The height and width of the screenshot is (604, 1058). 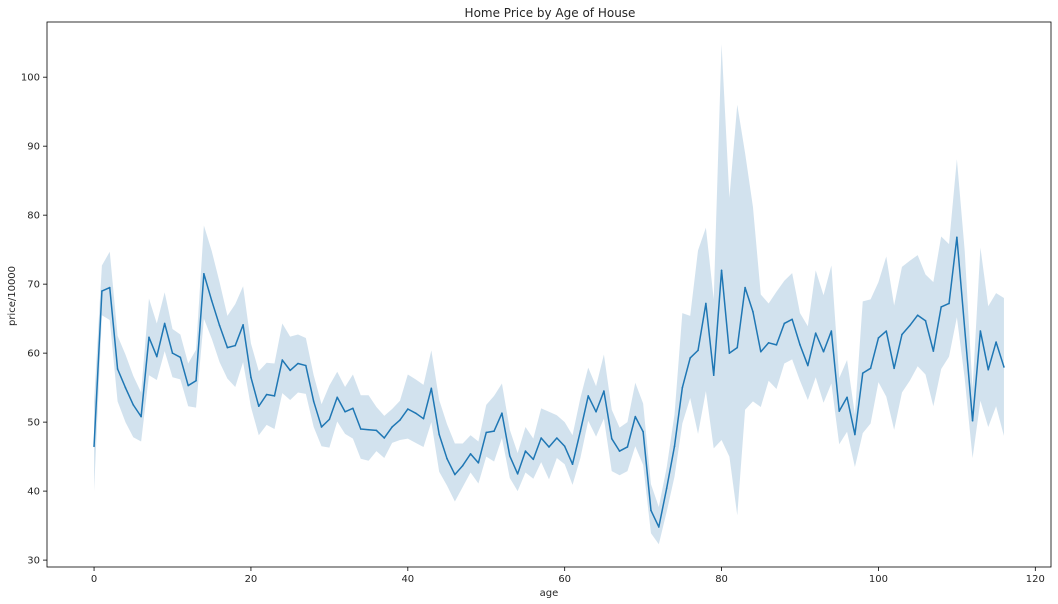 I want to click on x-tick-label: 100, so click(x=878, y=579).